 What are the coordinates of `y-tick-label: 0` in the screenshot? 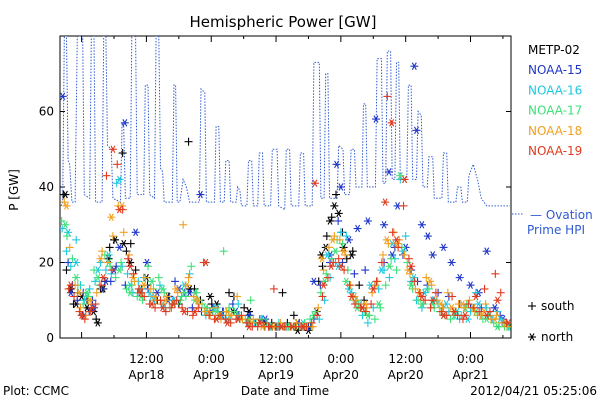 It's located at (50, 338).